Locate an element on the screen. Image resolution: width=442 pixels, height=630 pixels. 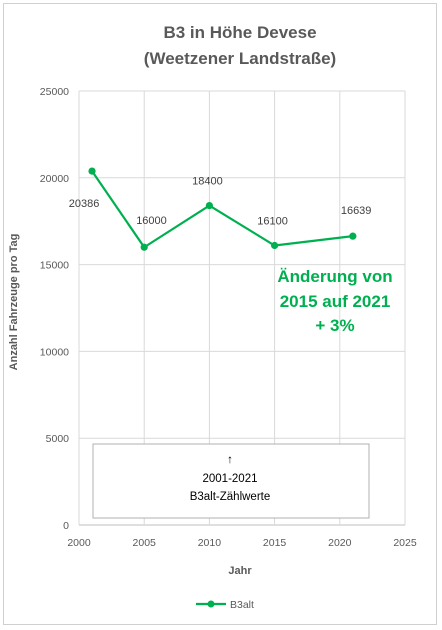
y-tick-labels: 0 5000 10000 15000 20000 25000 is located at coordinates (54, 309).